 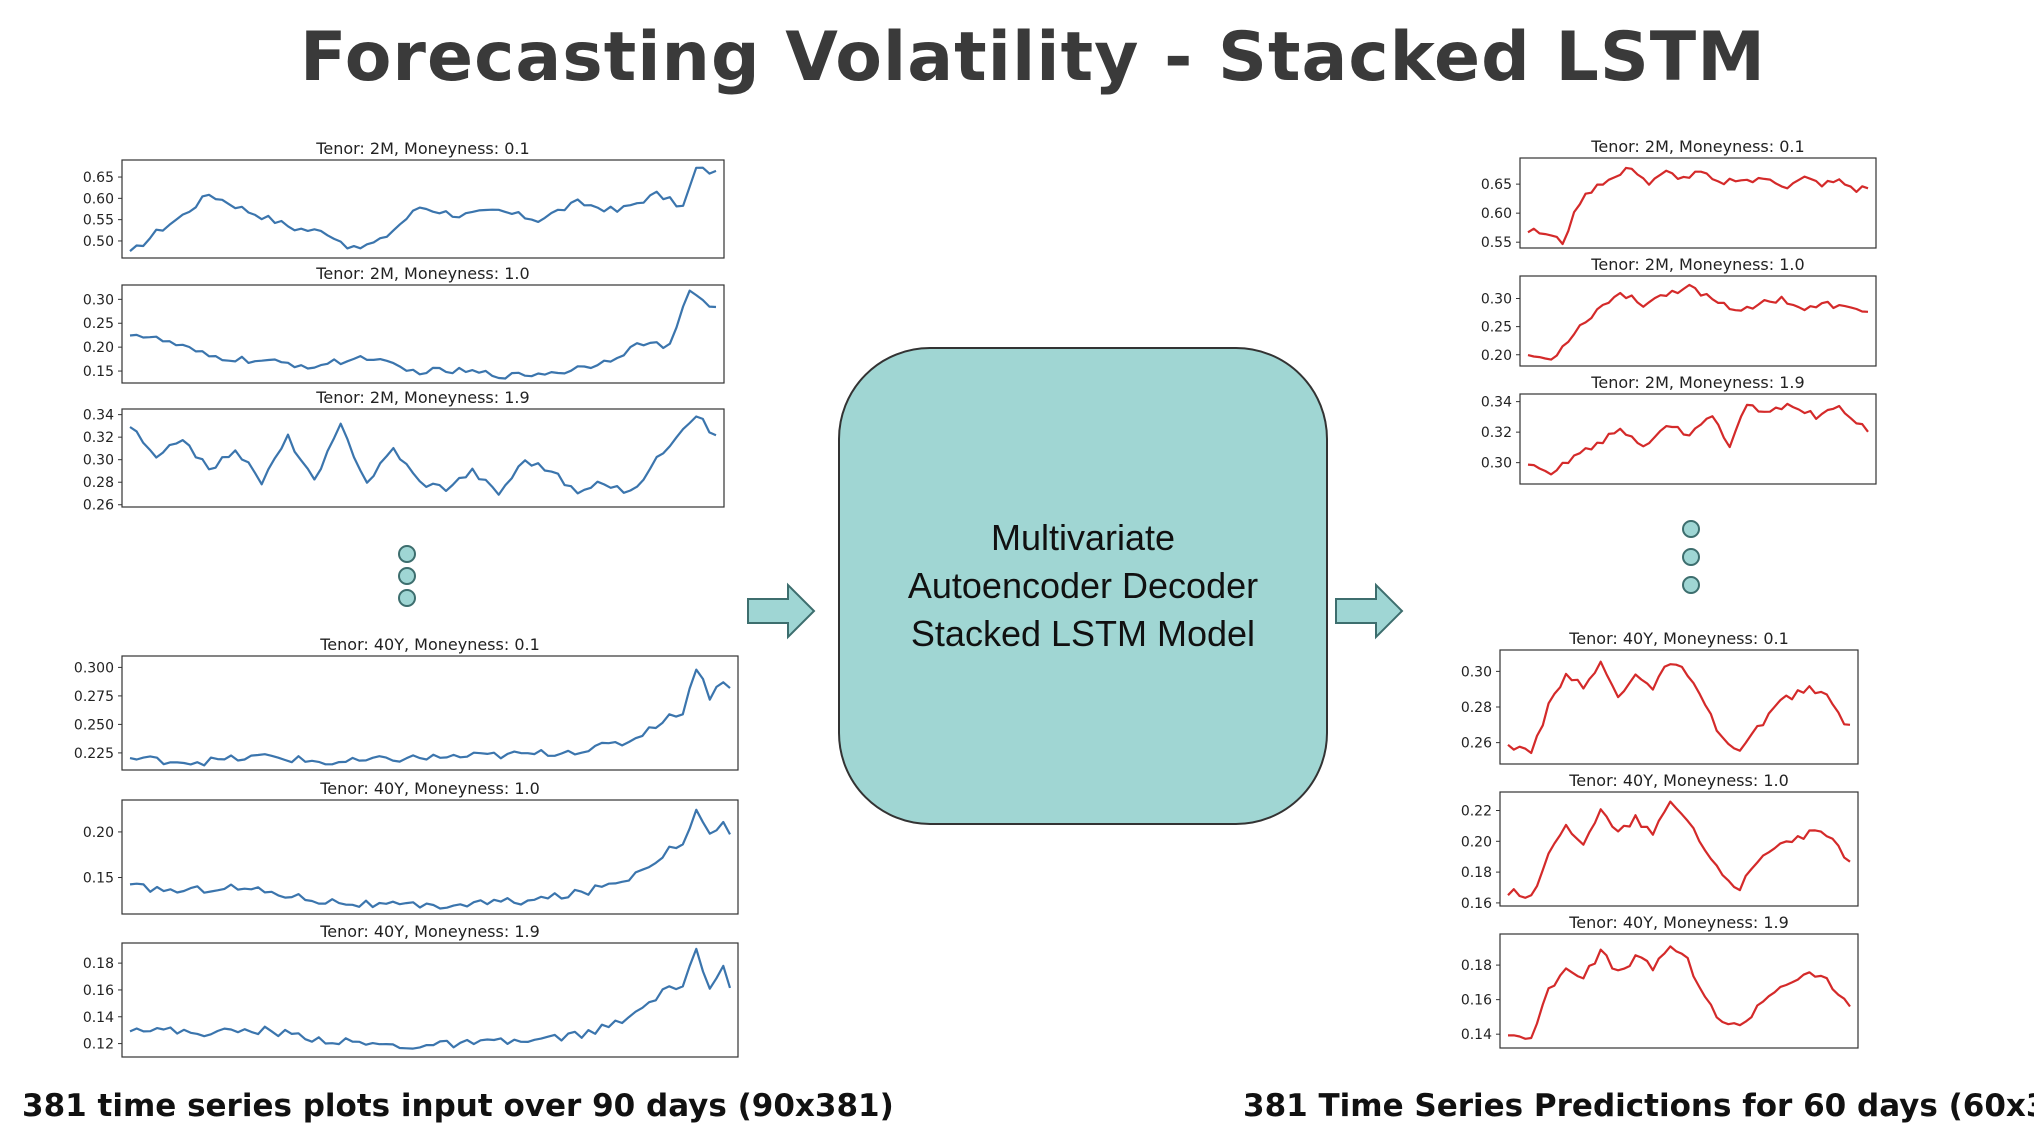 I want to click on prediction-chart-2m-0-1: Tenor: 2M, Moneyness: 0.1 0.55 0.60 0.65, so click(x=1679, y=194).